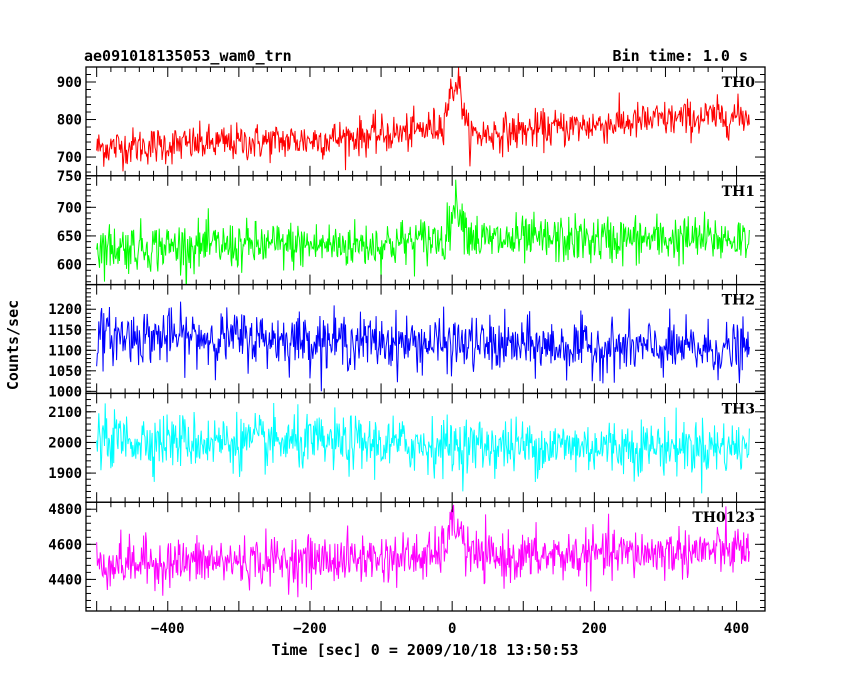 Image resolution: width=850 pixels, height=680 pixels. Describe the element at coordinates (69, 266) in the screenshot. I see `y-tick-label: 600` at that location.